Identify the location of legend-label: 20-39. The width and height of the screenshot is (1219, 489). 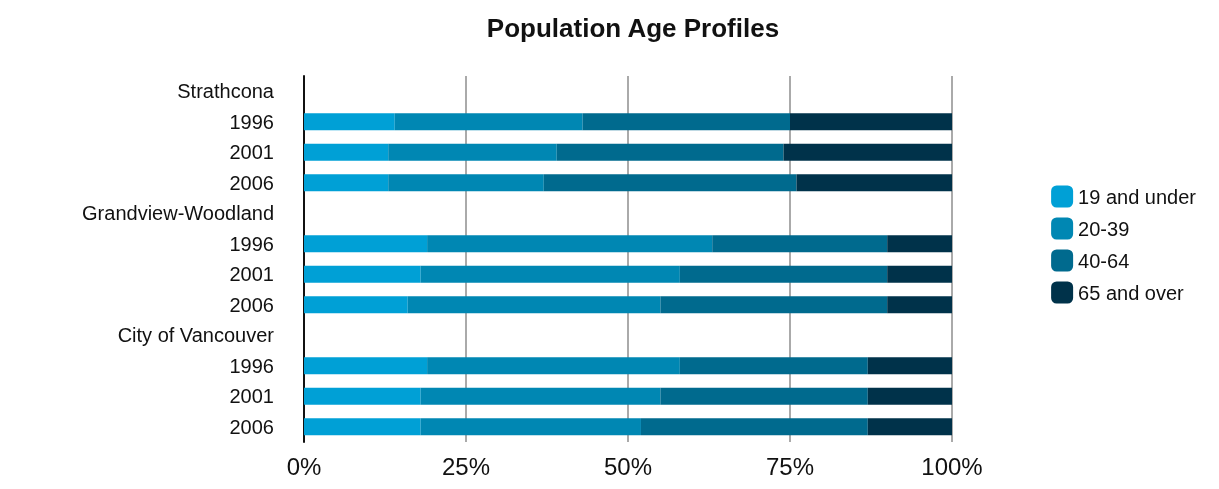
(1104, 228).